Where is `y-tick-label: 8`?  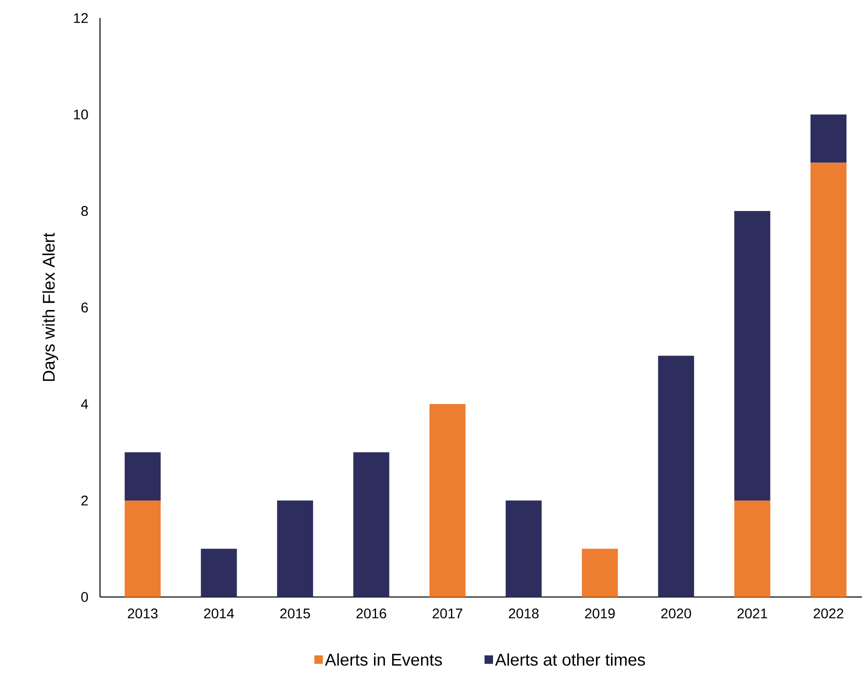 y-tick-label: 8 is located at coordinates (84, 211).